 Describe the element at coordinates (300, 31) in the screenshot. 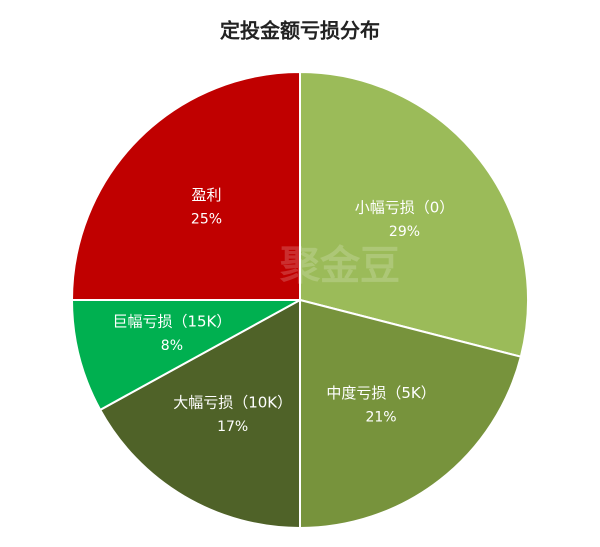

I see `chart-title: 定投金额亏损分布` at that location.